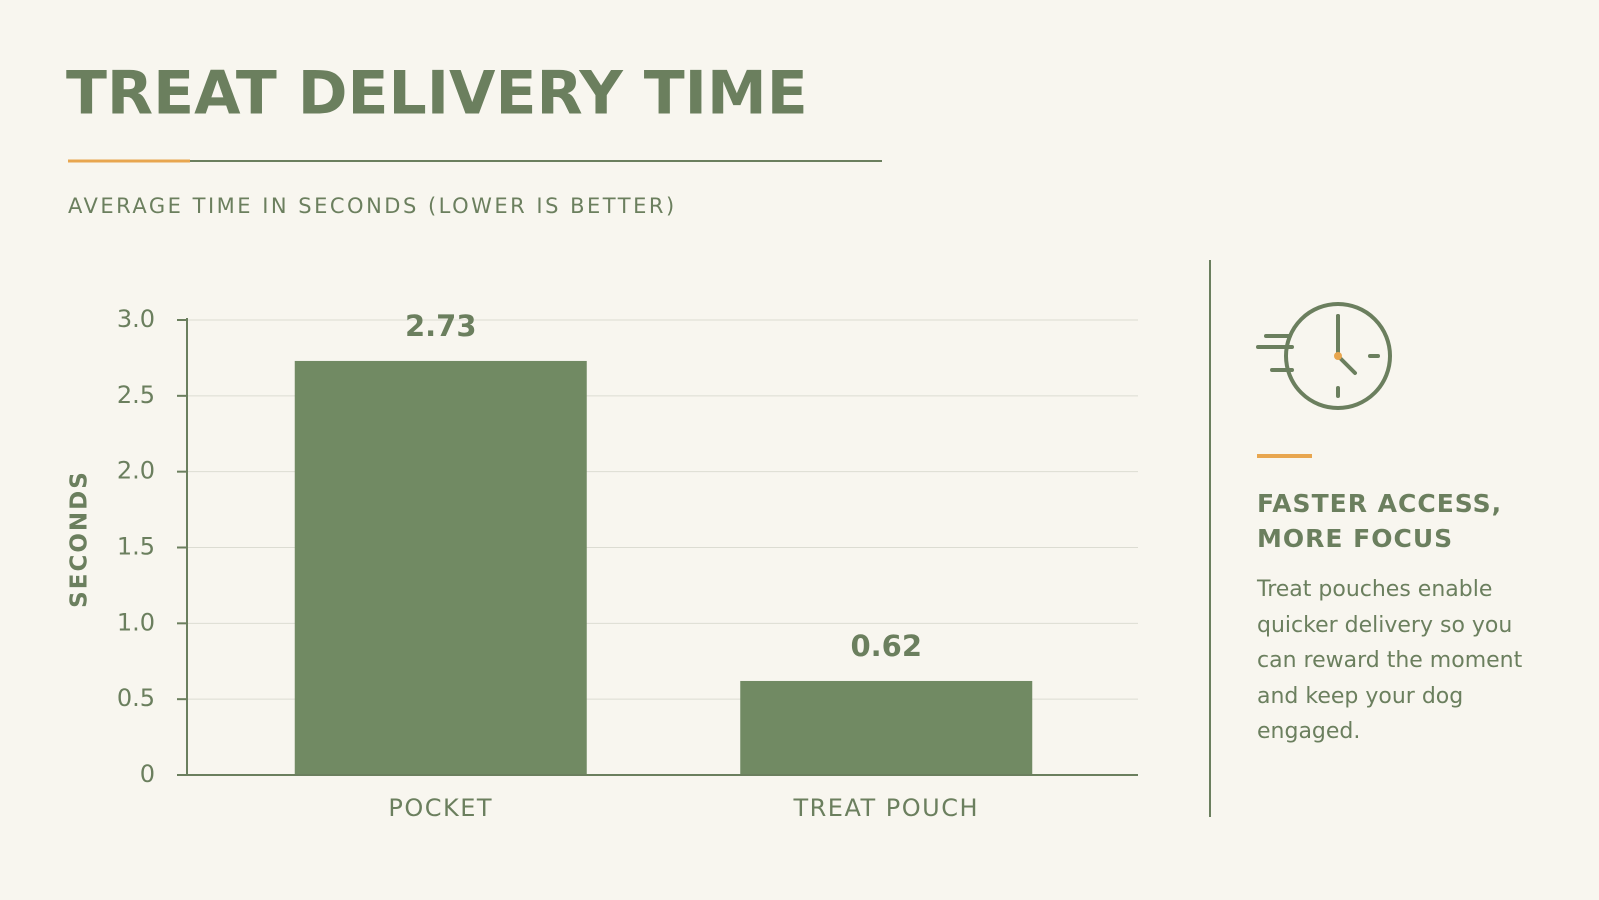  I want to click on y-tick-label: 2.5, so click(136, 395).